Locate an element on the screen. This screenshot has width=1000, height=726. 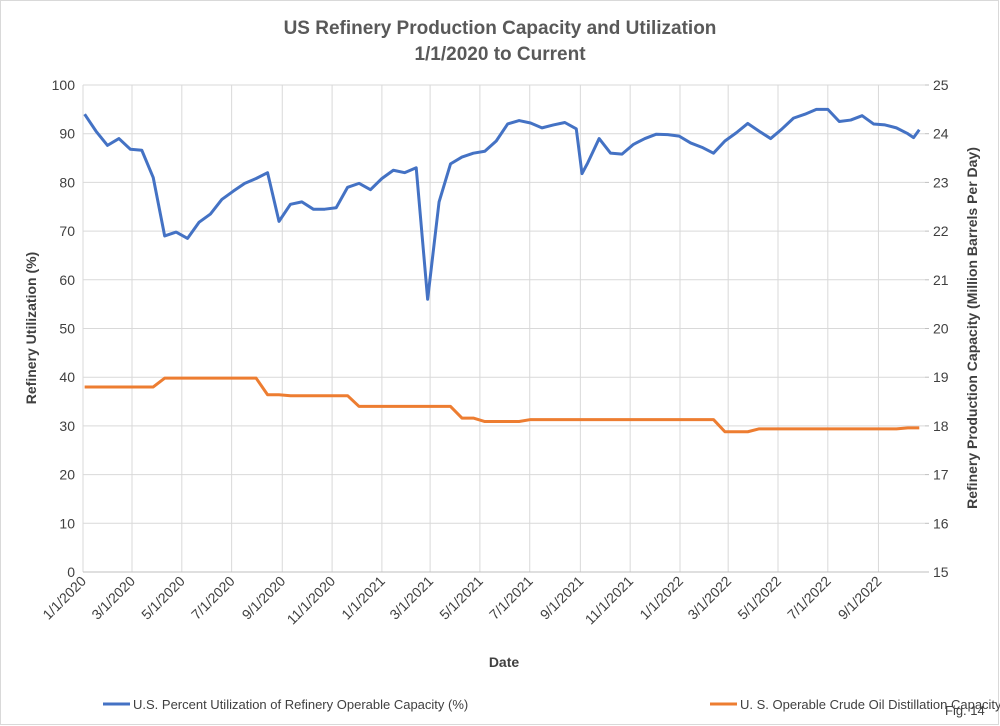
y-tick-label: 100 is located at coordinates (64, 85).